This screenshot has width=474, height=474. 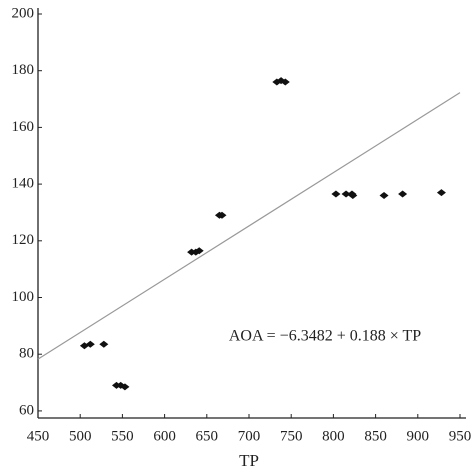 What do you see at coordinates (80, 436) in the screenshot?
I see `x-tick-label: 500` at bounding box center [80, 436].